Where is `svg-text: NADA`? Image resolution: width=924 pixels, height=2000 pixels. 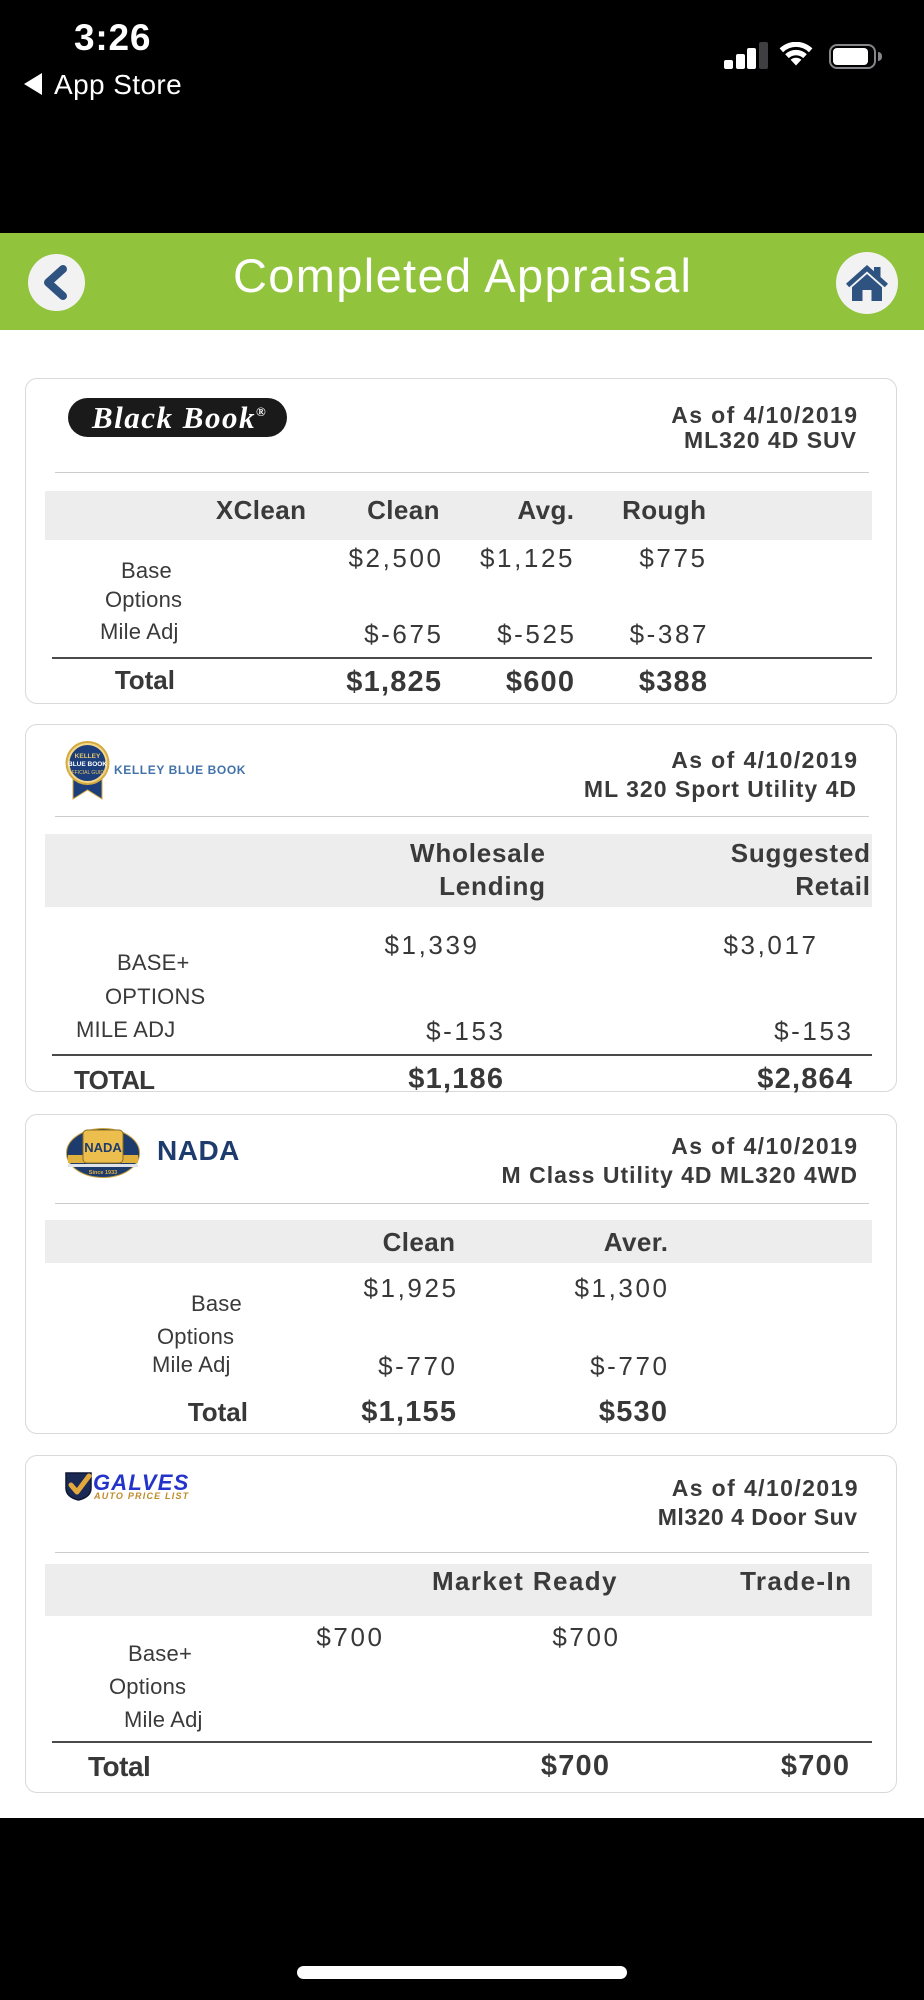
svg-text: NADA is located at coordinates (103, 1147).